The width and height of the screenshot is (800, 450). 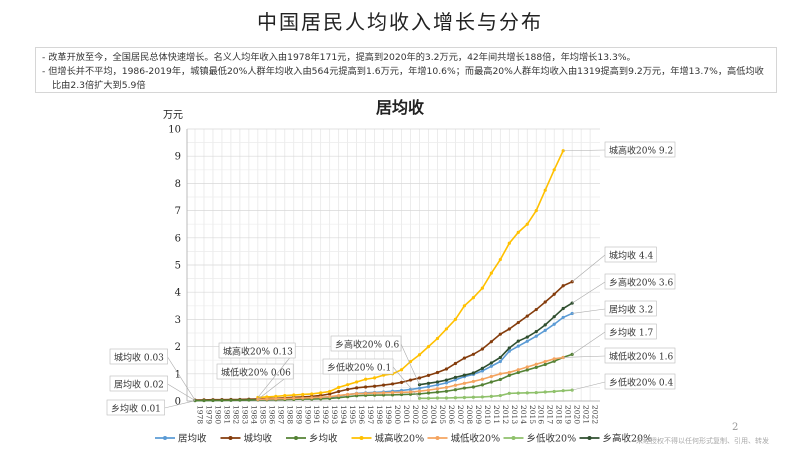 What do you see at coordinates (343, 414) in the screenshot?
I see `x-tick-label: 1994` at bounding box center [343, 414].